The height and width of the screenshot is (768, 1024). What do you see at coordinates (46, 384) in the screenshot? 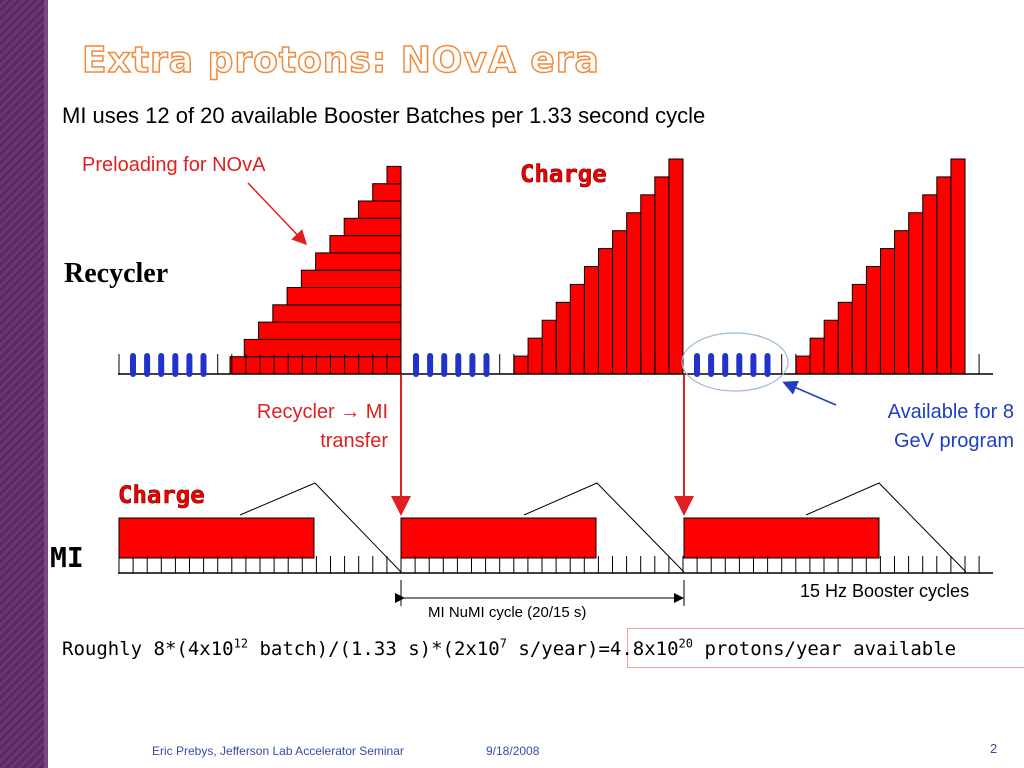
I see `sidebar-edge` at bounding box center [46, 384].